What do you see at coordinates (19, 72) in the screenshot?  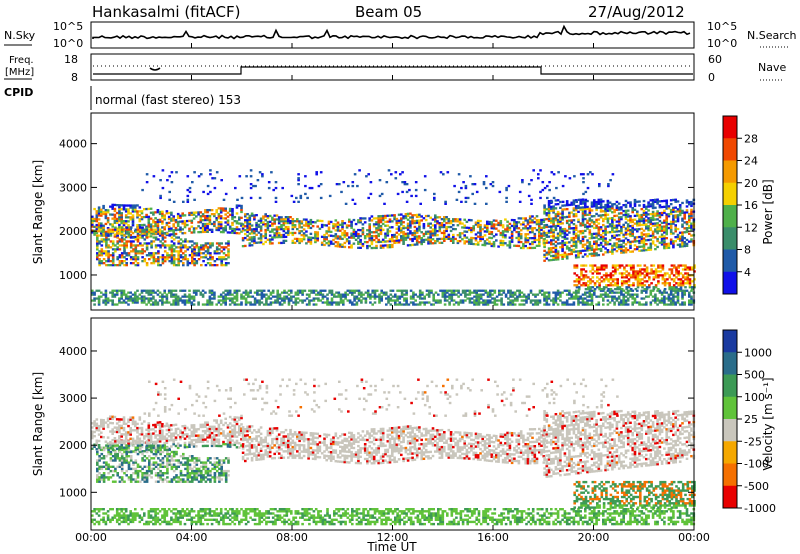 I see `freq-unit-label: [MHz]` at bounding box center [19, 72].